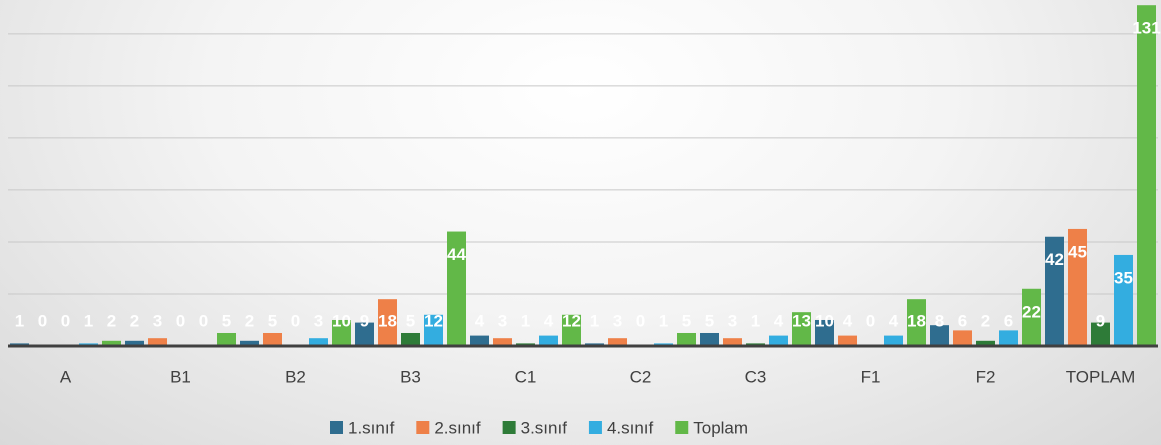  I want to click on x-tick-label: TOPLAM, so click(1101, 376).